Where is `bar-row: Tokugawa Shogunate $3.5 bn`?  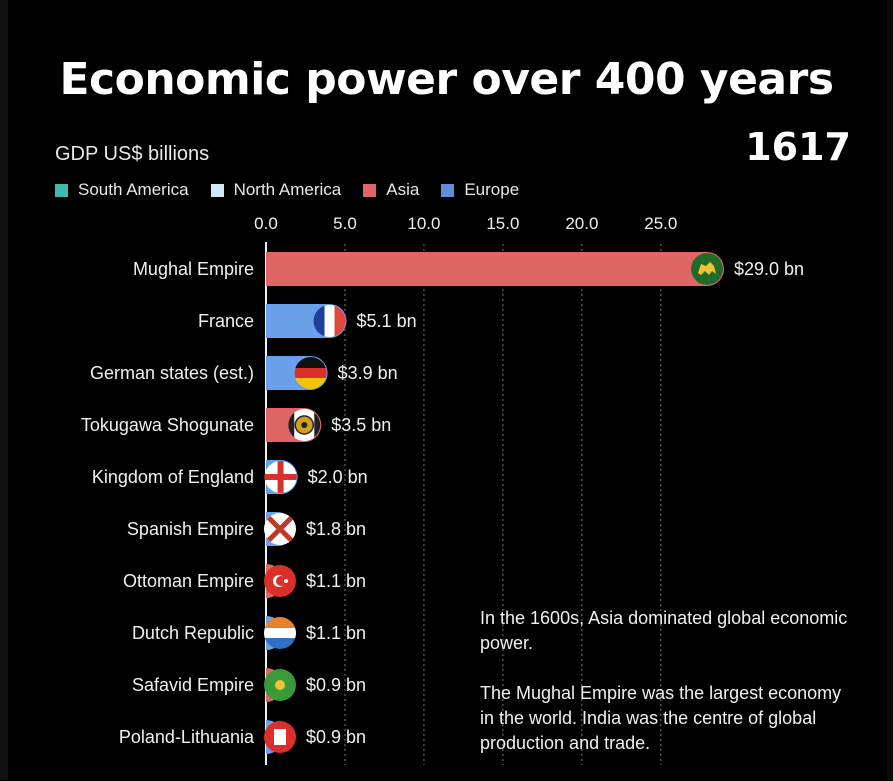 bar-row: Tokugawa Shogunate $3.5 bn is located at coordinates (236, 425).